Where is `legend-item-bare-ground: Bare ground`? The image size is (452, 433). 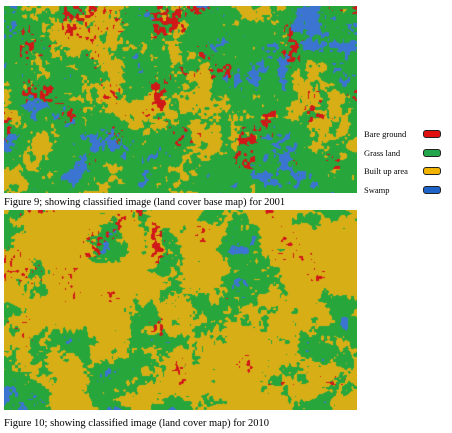
legend-item-bare-ground: Bare ground is located at coordinates (407, 137).